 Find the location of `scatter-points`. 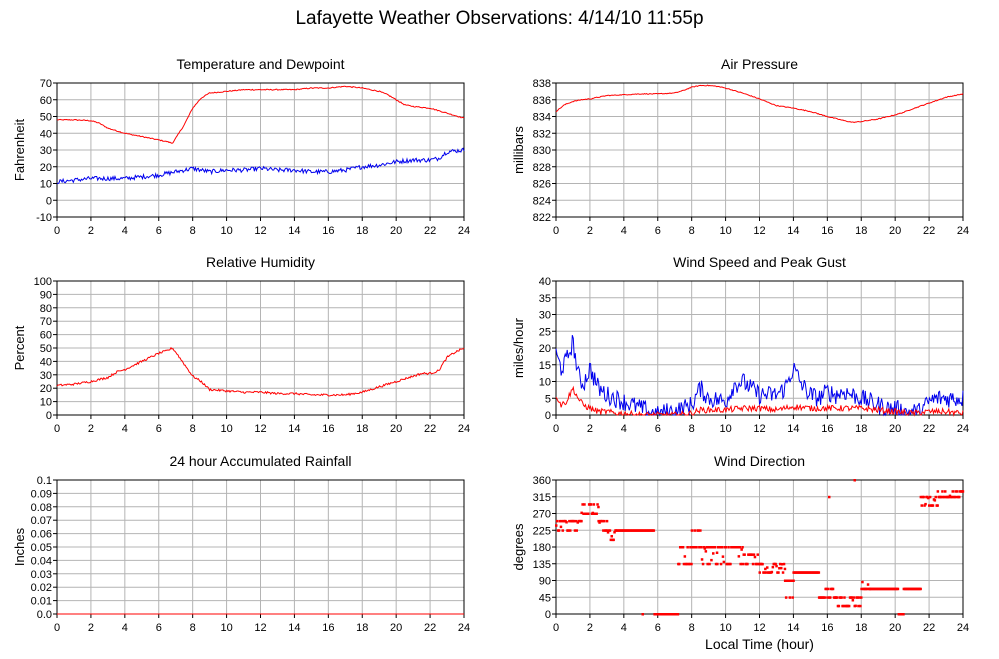

scatter-points is located at coordinates (760, 547).